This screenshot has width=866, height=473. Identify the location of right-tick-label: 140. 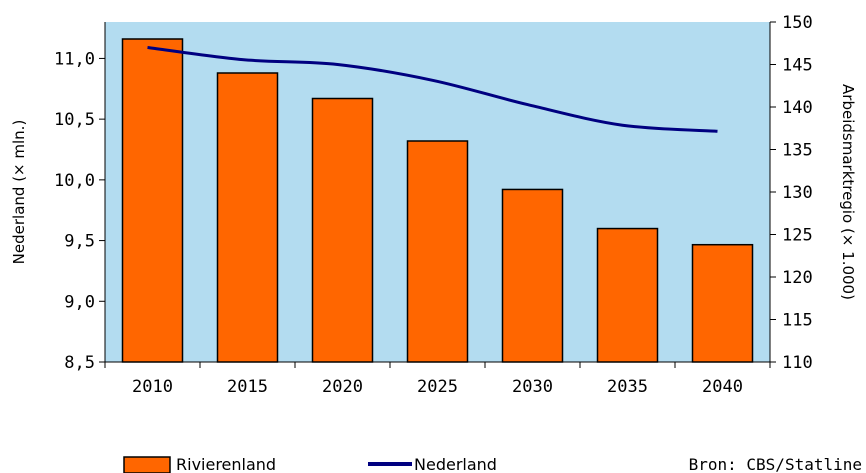
(797, 108).